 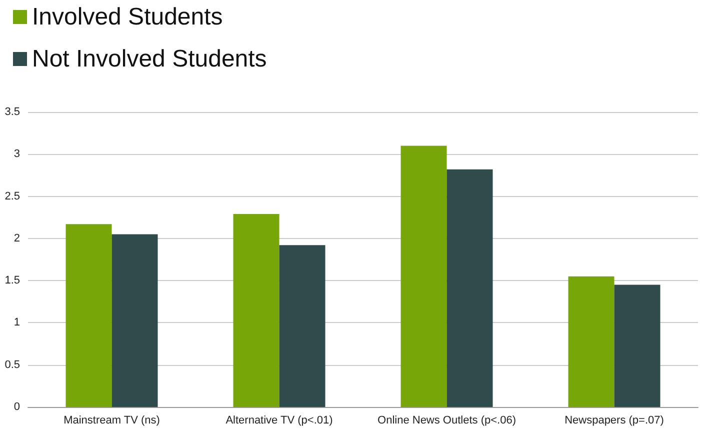 I want to click on y-tick-label: 3.5, so click(x=12, y=112).